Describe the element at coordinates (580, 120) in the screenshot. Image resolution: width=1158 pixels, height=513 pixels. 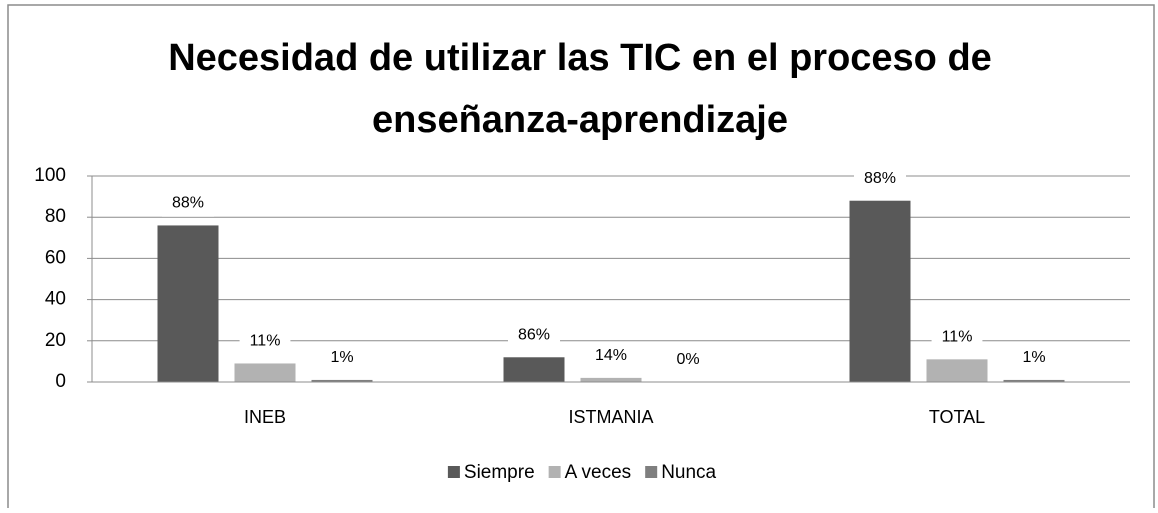
I see `title-line: enseñanza-aprendizaje` at that location.